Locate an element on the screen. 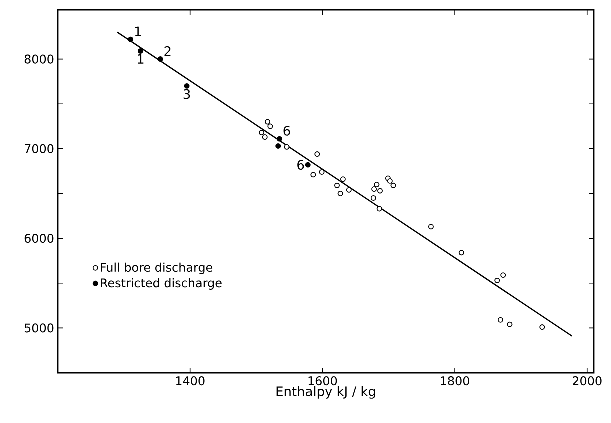 The height and width of the screenshot is (423, 611). x-axis-title: Enthalpy kJ / kg is located at coordinates (326, 392).